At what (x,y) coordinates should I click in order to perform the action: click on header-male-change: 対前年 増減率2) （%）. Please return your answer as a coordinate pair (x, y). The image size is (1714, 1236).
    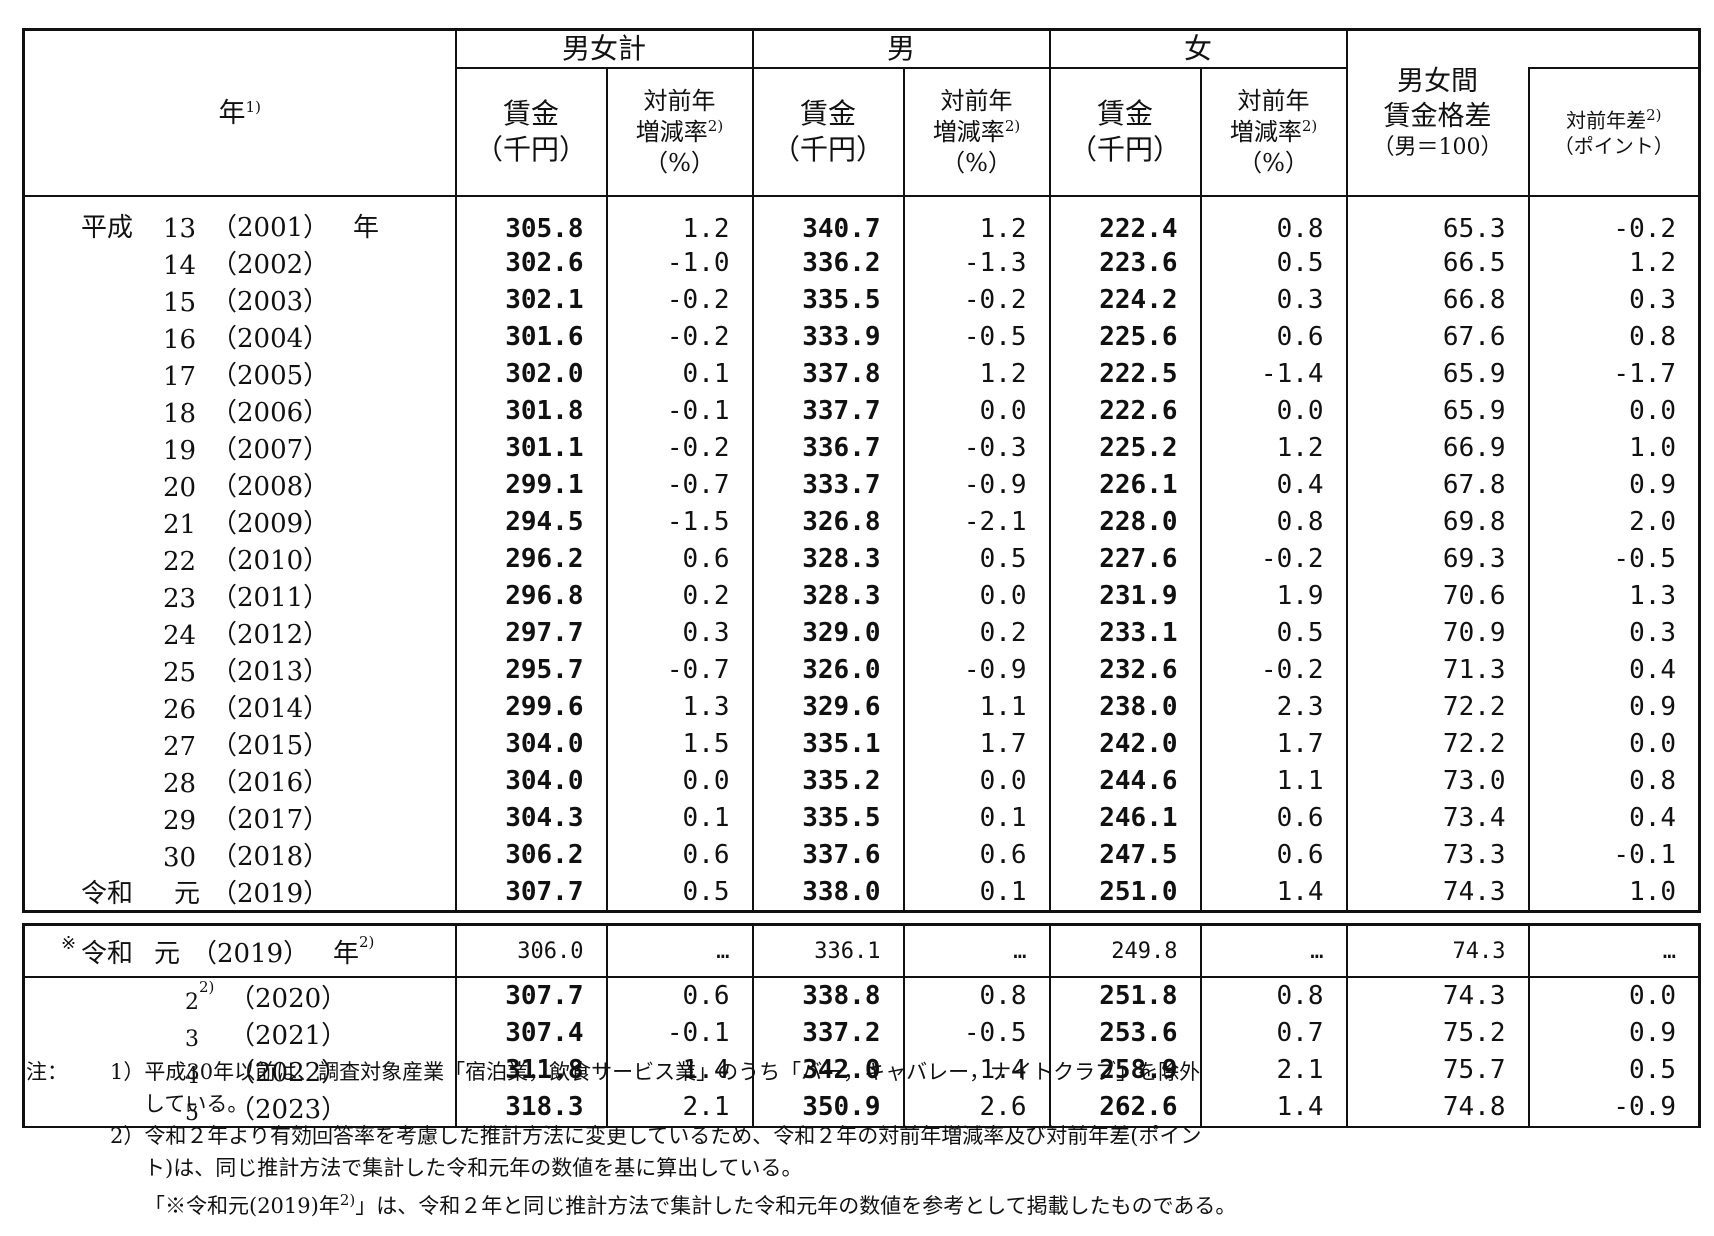
    Looking at the image, I should click on (976, 132).